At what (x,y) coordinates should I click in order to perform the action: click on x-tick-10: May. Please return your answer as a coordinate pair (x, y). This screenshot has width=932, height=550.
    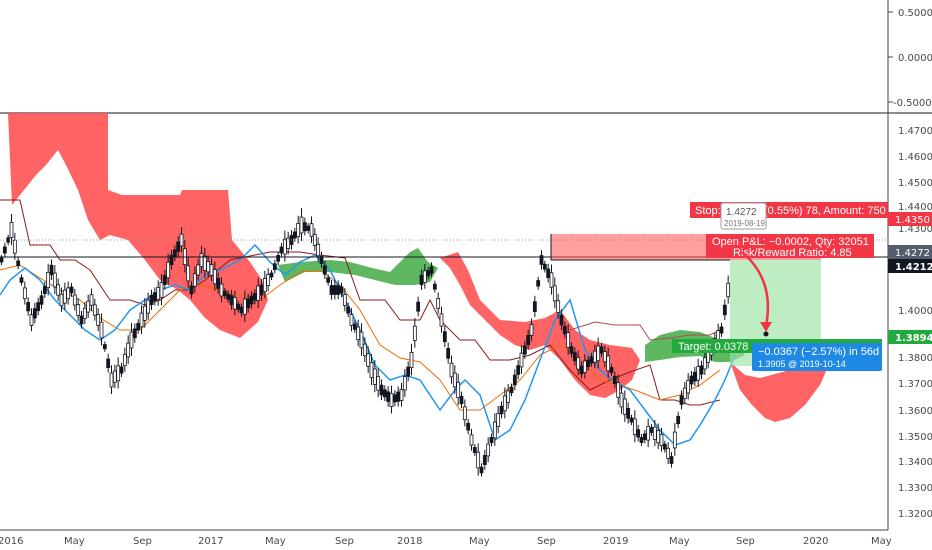
    Looking at the image, I should click on (679, 541).